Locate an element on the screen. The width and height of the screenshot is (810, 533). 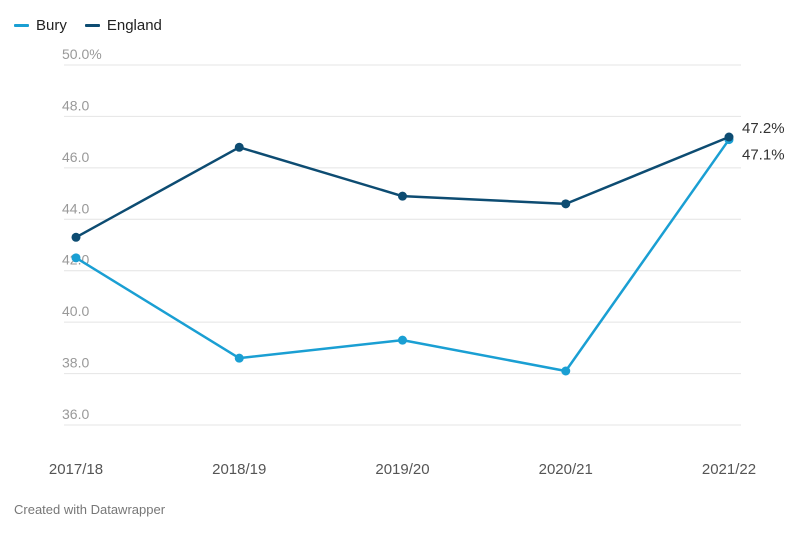
end-label-england: 47.2% is located at coordinates (763, 128).